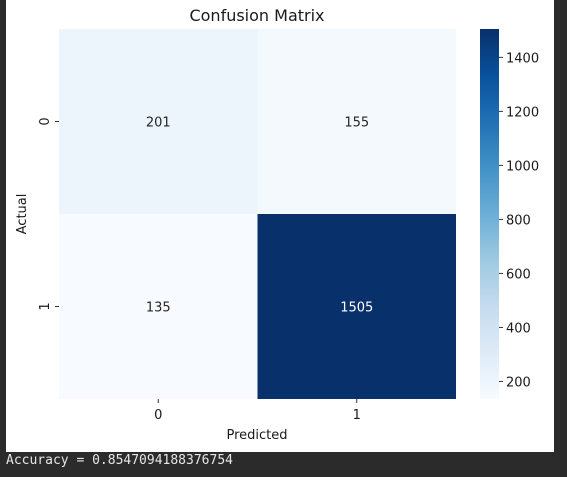 Image resolution: width=567 pixels, height=477 pixels. Describe the element at coordinates (45, 121) in the screenshot. I see `y-tick-label-0: 0` at that location.